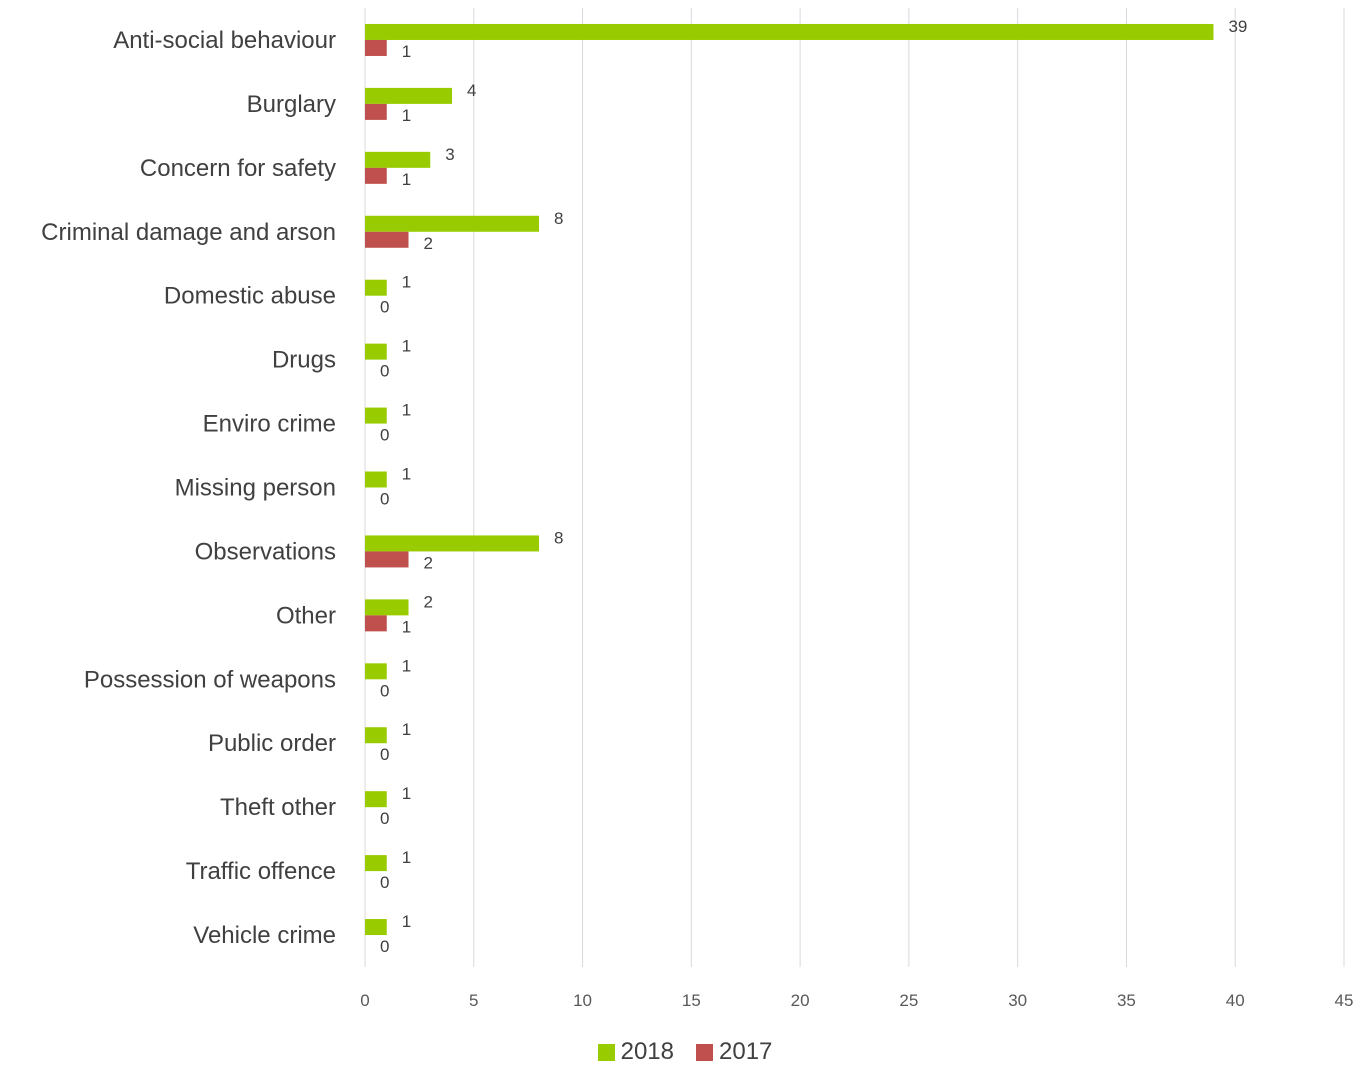  I want to click on x-tick-label-5: 5, so click(473, 1000).